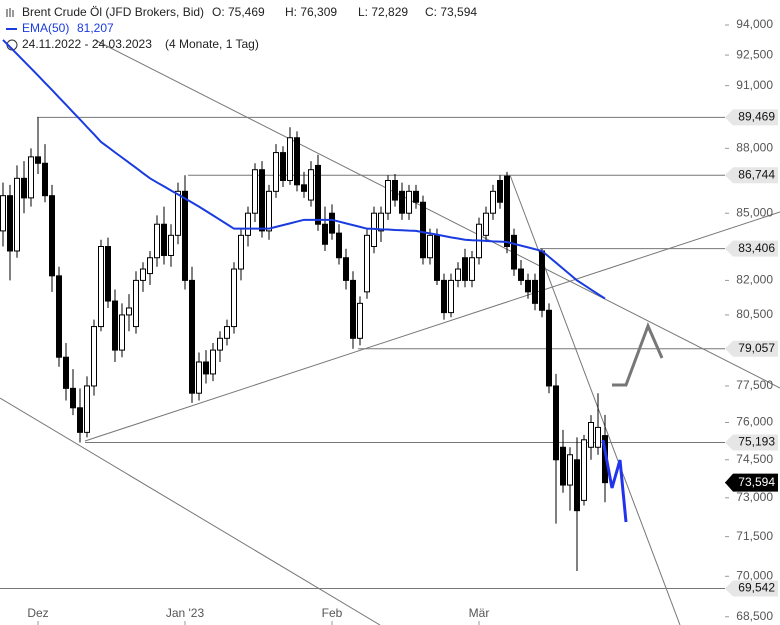 The width and height of the screenshot is (780, 625). I want to click on icon, so click(10, 12).